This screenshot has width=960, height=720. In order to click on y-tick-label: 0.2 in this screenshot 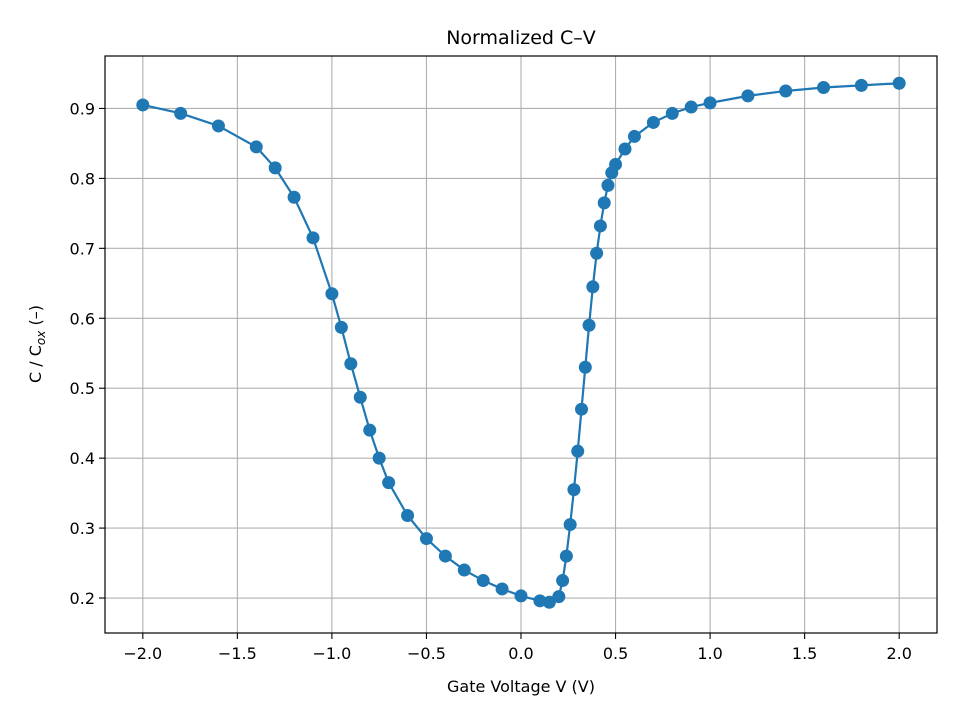, I will do `click(82, 598)`.